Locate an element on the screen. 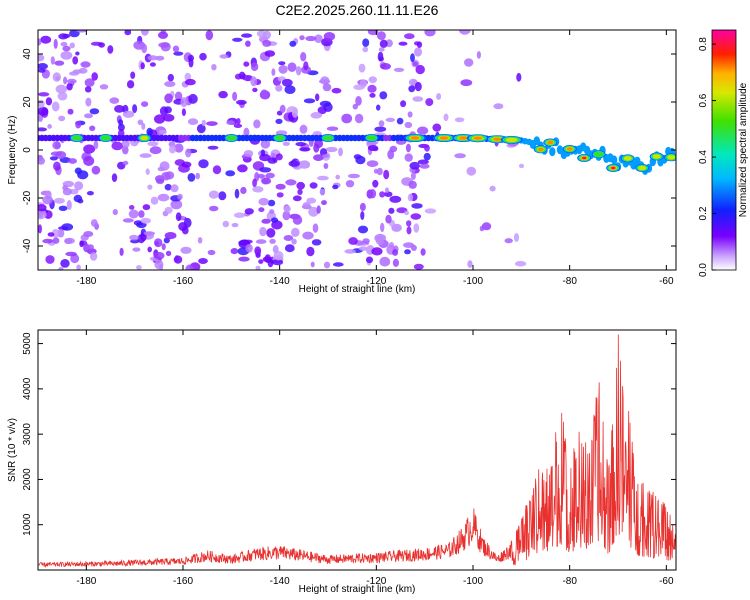  snr-x-tick-label: -120 is located at coordinates (376, 581).